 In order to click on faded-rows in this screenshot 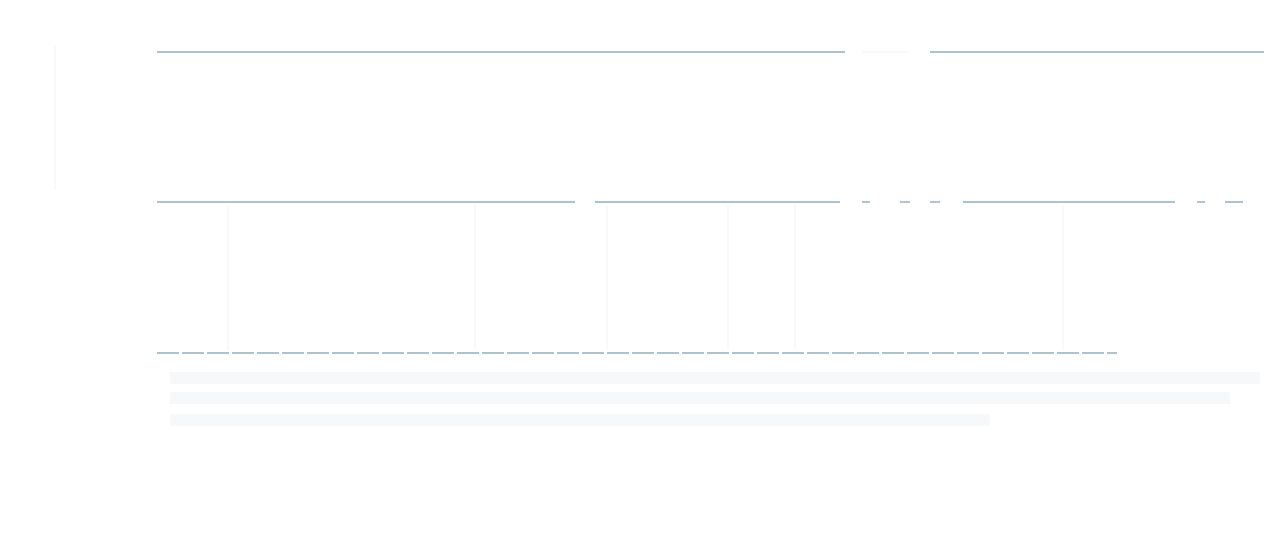, I will do `click(715, 399)`.